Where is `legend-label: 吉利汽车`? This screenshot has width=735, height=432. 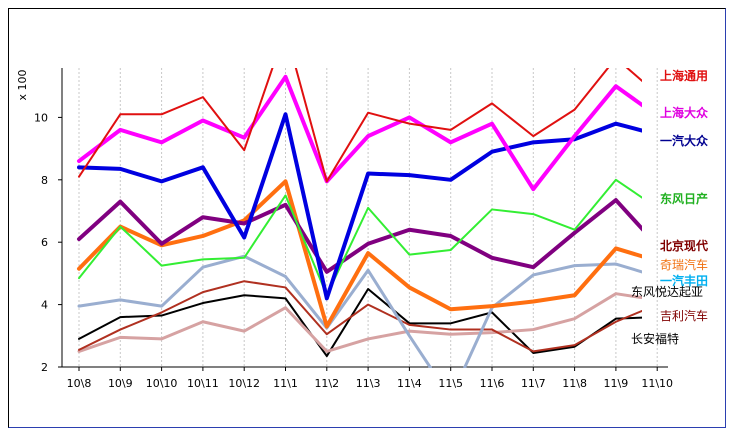 legend-label: 吉利汽车 is located at coordinates (684, 315).